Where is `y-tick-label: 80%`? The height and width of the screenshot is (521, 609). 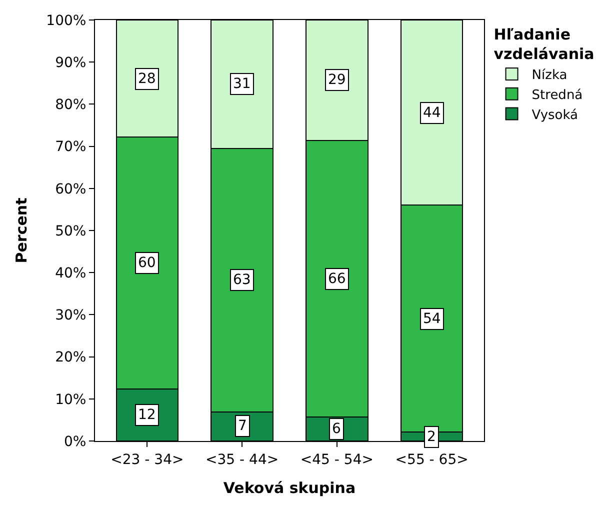 y-tick-label: 80% is located at coordinates (70, 105).